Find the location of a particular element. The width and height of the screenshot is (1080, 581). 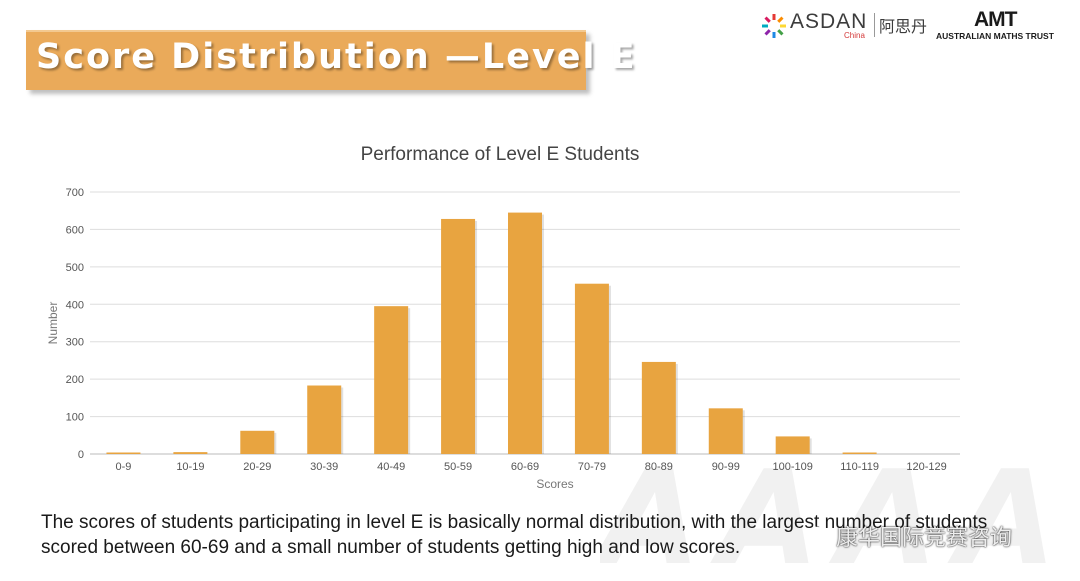

x-tick-label: 50-59 is located at coordinates (458, 467).